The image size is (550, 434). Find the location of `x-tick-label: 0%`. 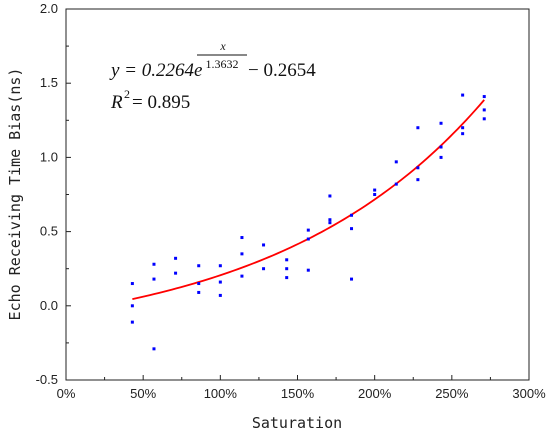

x-tick-label: 0% is located at coordinates (66, 393).